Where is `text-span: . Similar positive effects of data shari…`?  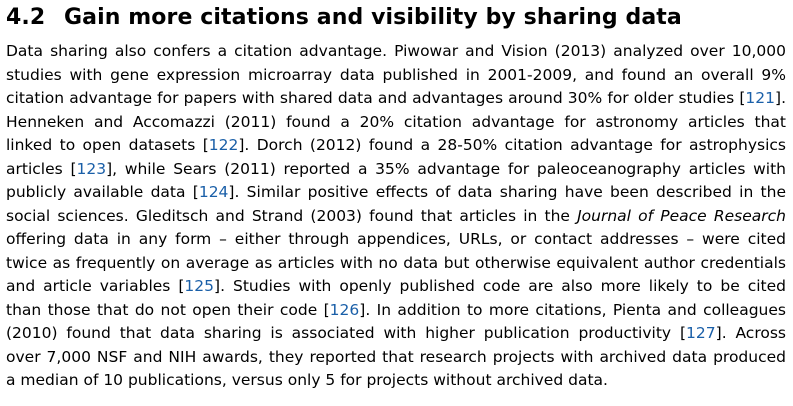
text-span: . Similar positive effects of data shari… is located at coordinates (510, 192).